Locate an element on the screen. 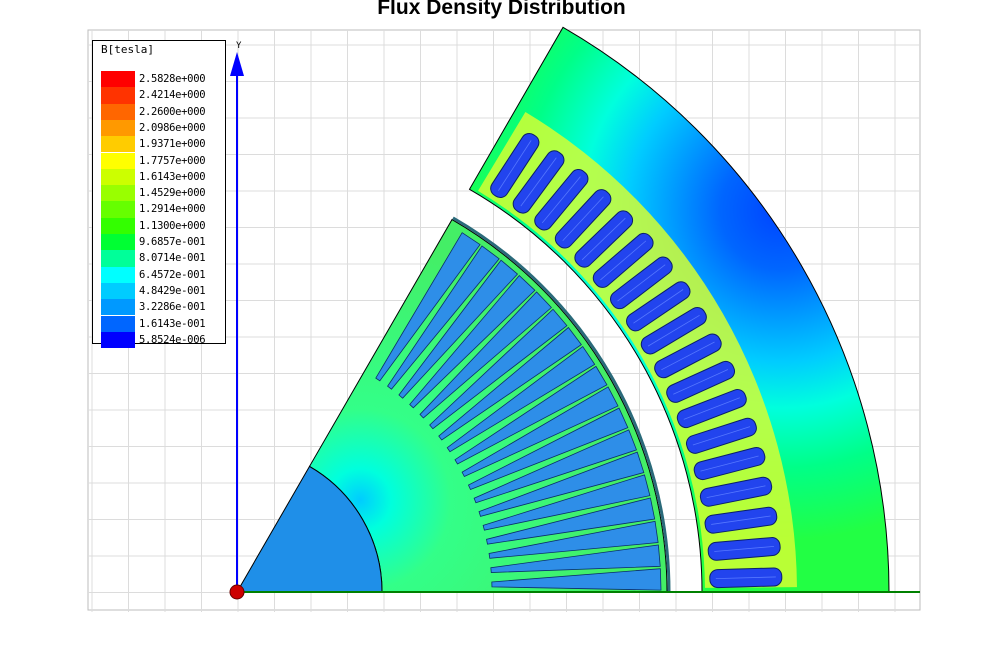 This screenshot has width=1003, height=669. plot-title: Flux Density Distribution is located at coordinates (501, 9).